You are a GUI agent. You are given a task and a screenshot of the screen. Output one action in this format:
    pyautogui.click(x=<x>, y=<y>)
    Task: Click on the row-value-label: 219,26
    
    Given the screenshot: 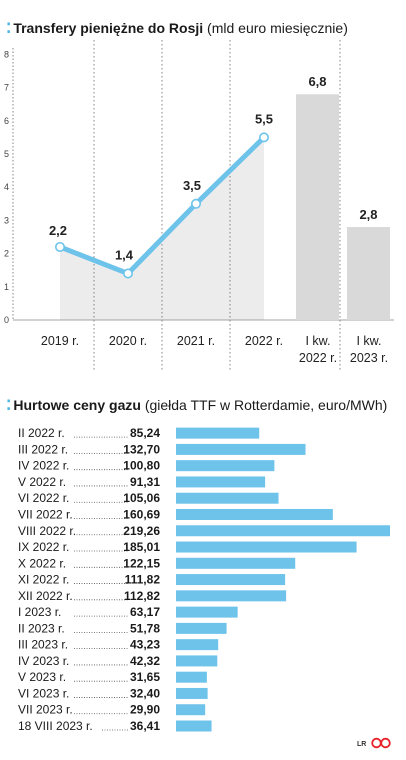 What is the action you would take?
    pyautogui.click(x=141, y=531)
    